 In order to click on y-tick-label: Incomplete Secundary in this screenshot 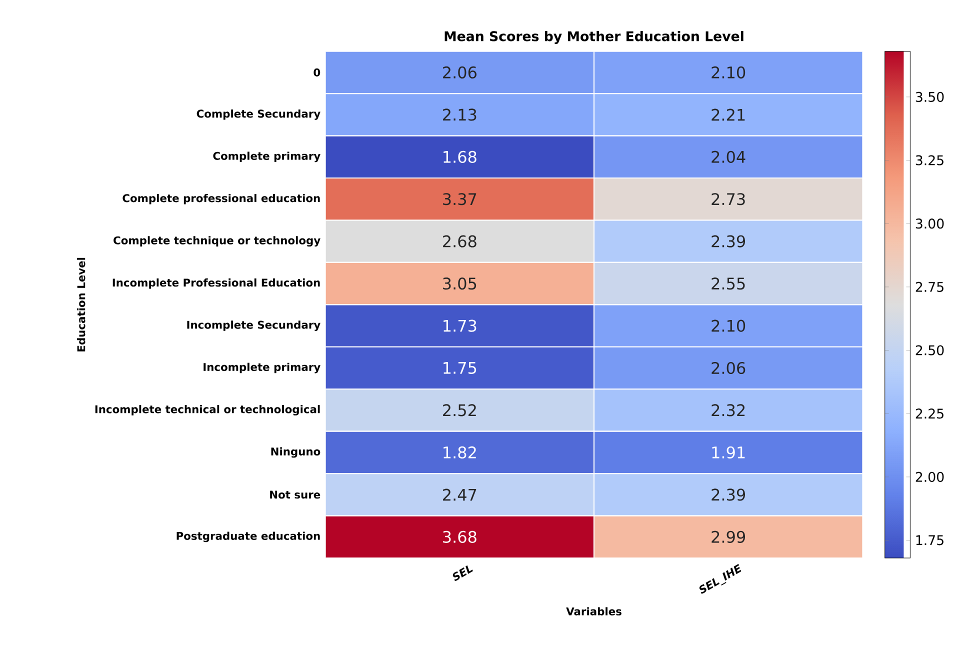, I will do `click(253, 325)`.